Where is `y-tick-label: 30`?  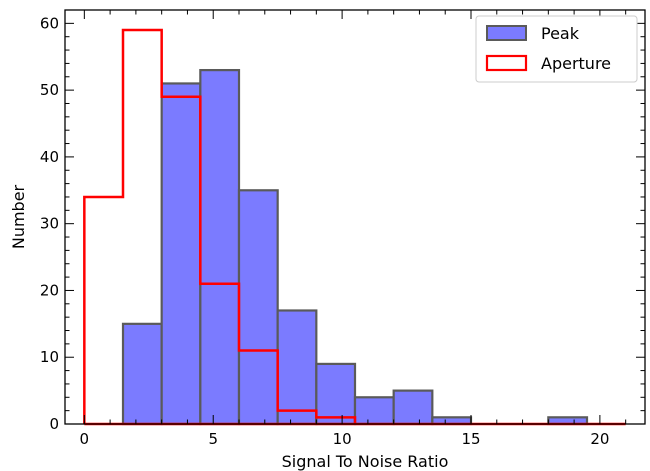
y-tick-label: 30 is located at coordinates (49, 224).